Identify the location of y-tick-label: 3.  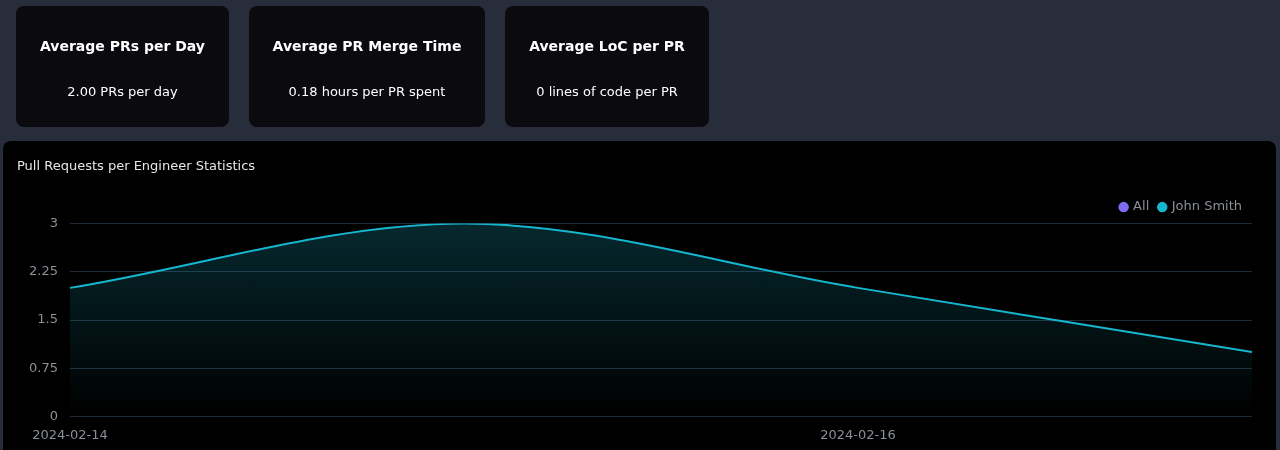
(53, 222).